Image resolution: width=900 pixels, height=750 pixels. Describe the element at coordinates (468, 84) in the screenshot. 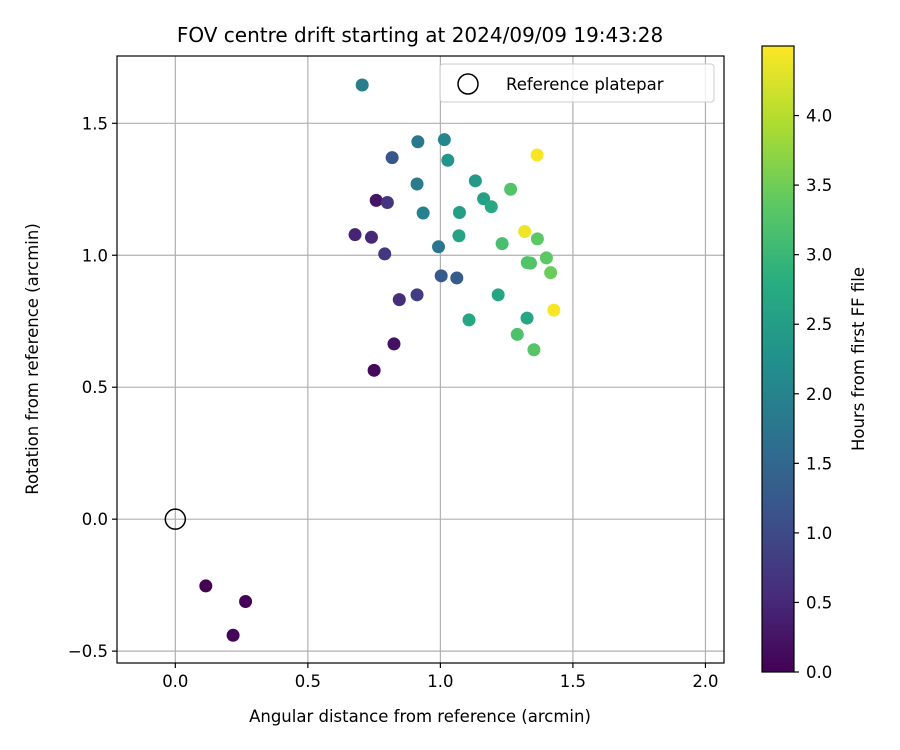

I see `legend-marker-reference` at that location.